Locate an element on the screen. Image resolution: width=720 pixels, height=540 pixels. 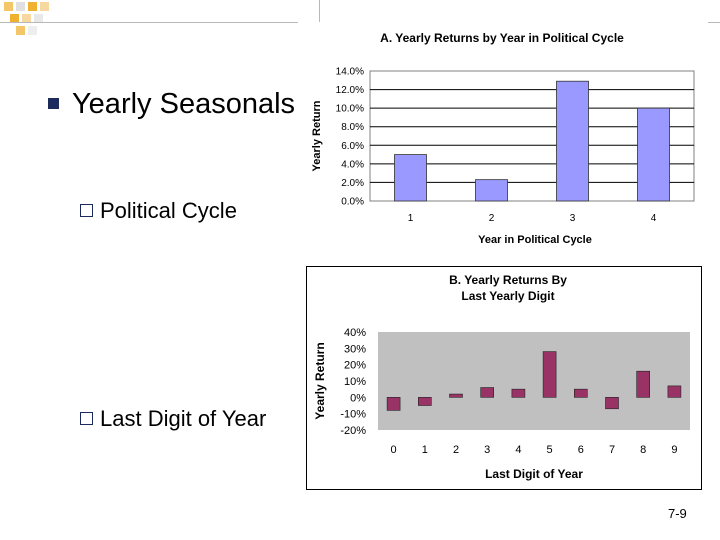
chart-b-category-label: 8 is located at coordinates (643, 450).